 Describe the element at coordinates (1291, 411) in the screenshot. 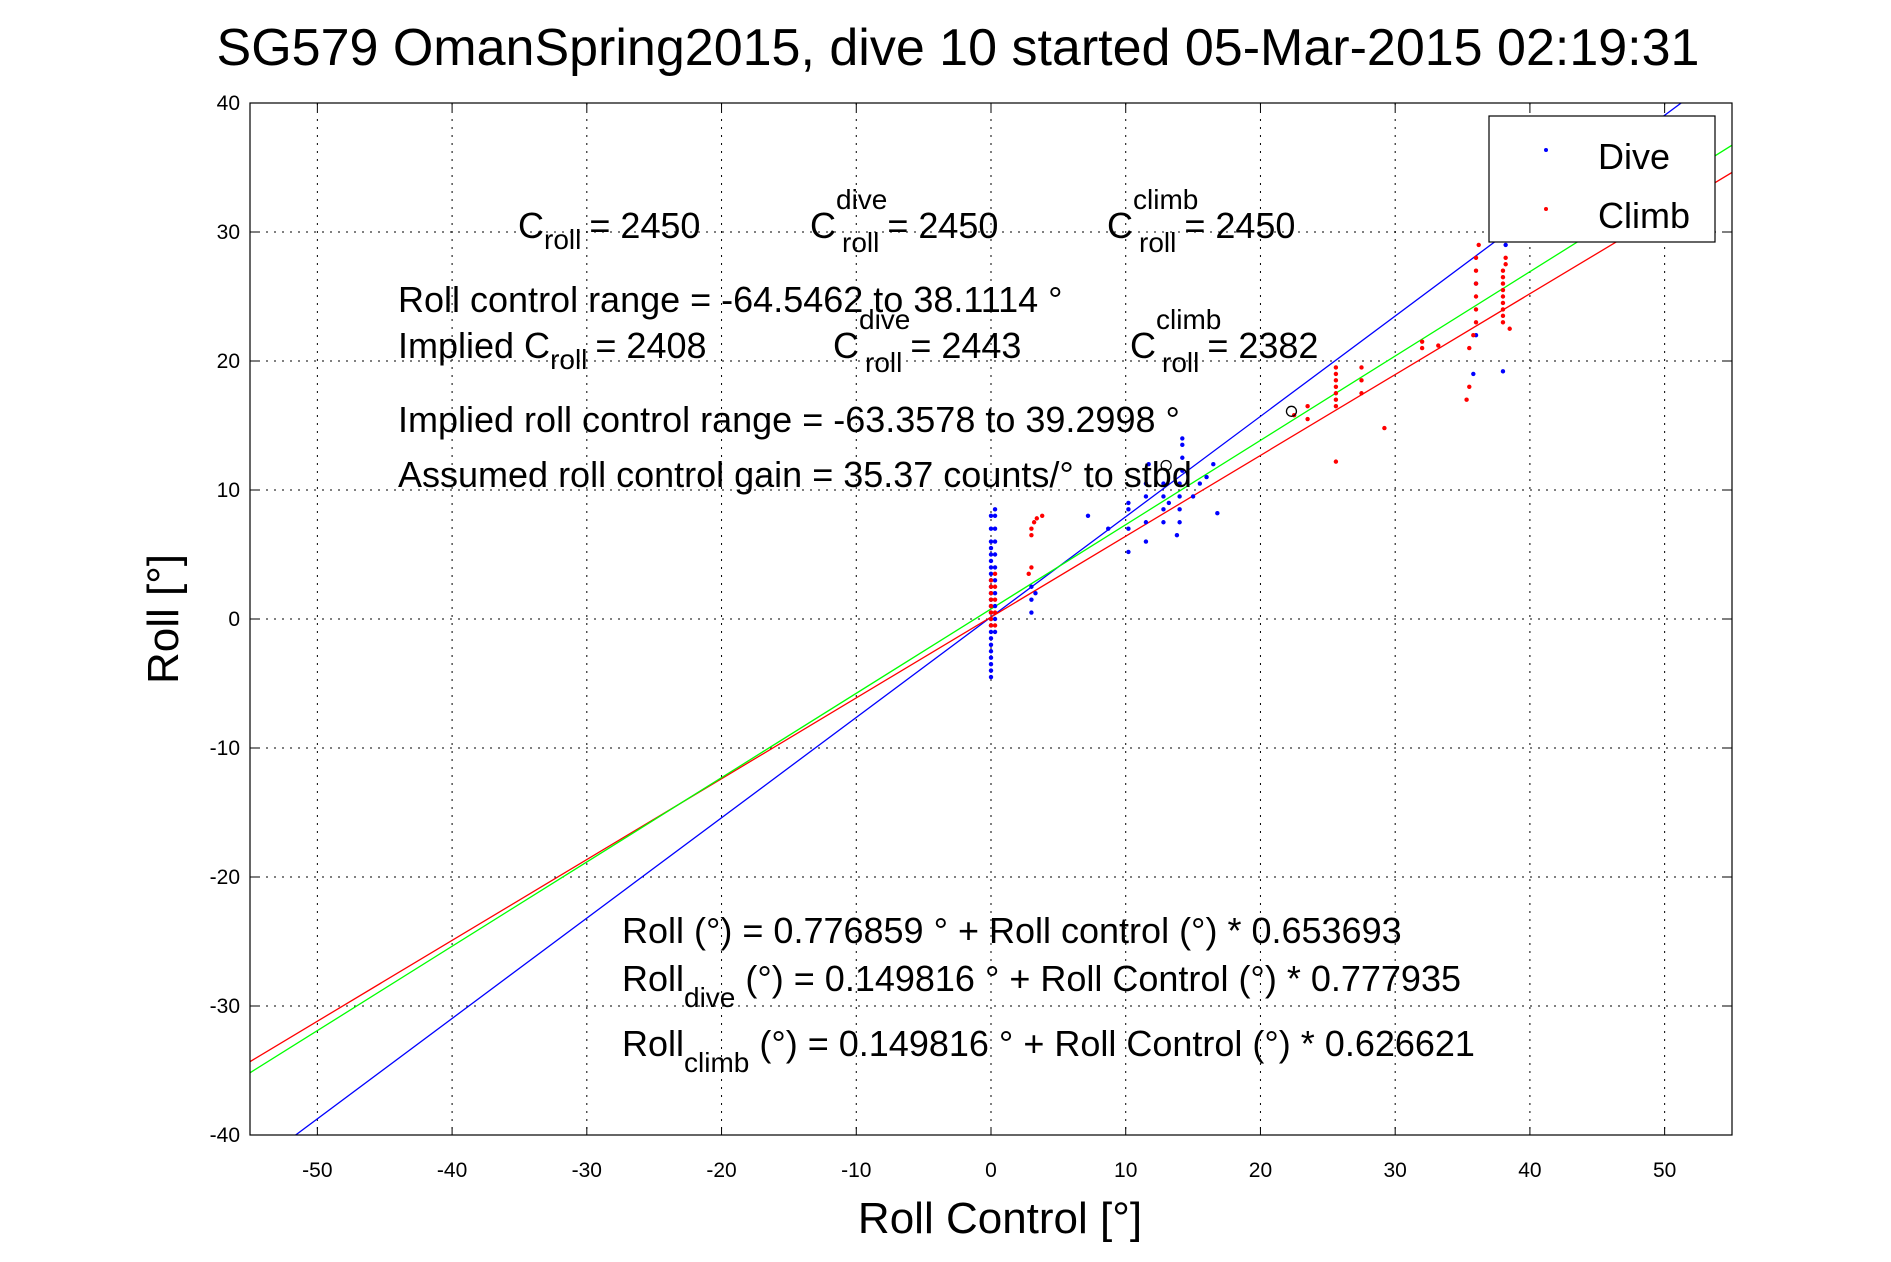

I see `open-circle-marker` at that location.